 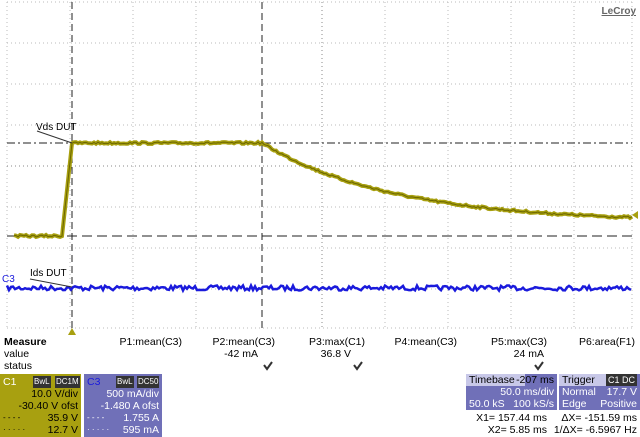 I want to click on timebase-title: Timebase, so click(x=495, y=380).